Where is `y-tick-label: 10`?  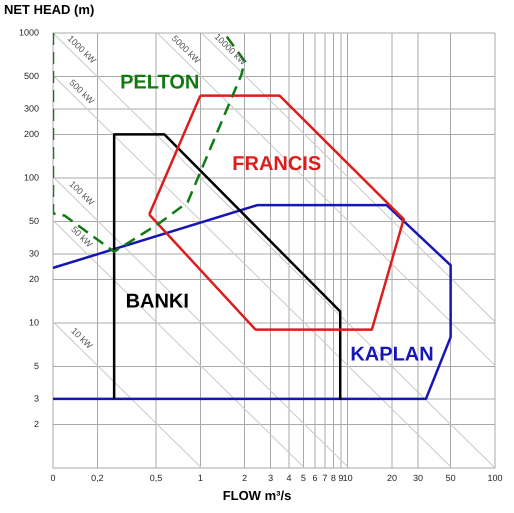
y-tick-label: 10 is located at coordinates (33, 322).